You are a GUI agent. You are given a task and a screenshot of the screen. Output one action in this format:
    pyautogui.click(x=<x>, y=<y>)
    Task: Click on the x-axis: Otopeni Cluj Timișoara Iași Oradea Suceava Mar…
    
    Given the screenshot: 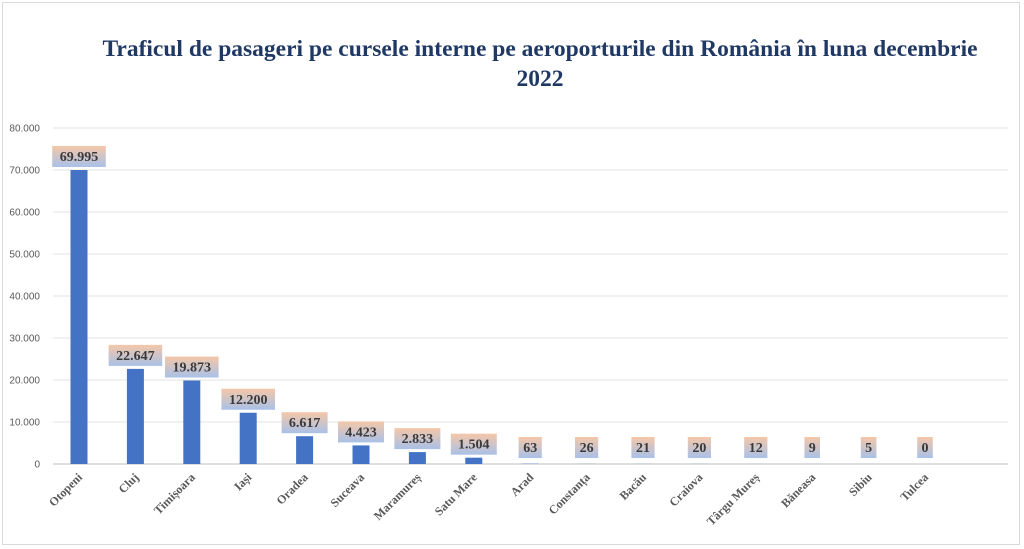 What is the action you would take?
    pyautogui.click(x=488, y=499)
    